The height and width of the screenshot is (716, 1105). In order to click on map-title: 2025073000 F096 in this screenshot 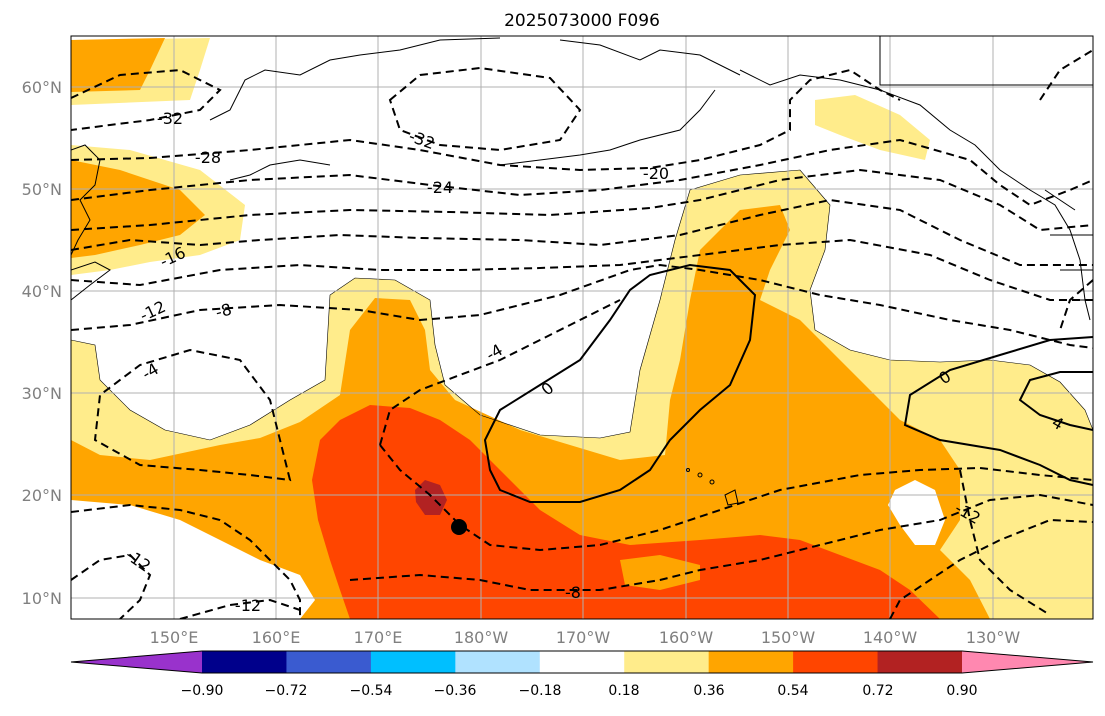, I will do `click(582, 21)`.